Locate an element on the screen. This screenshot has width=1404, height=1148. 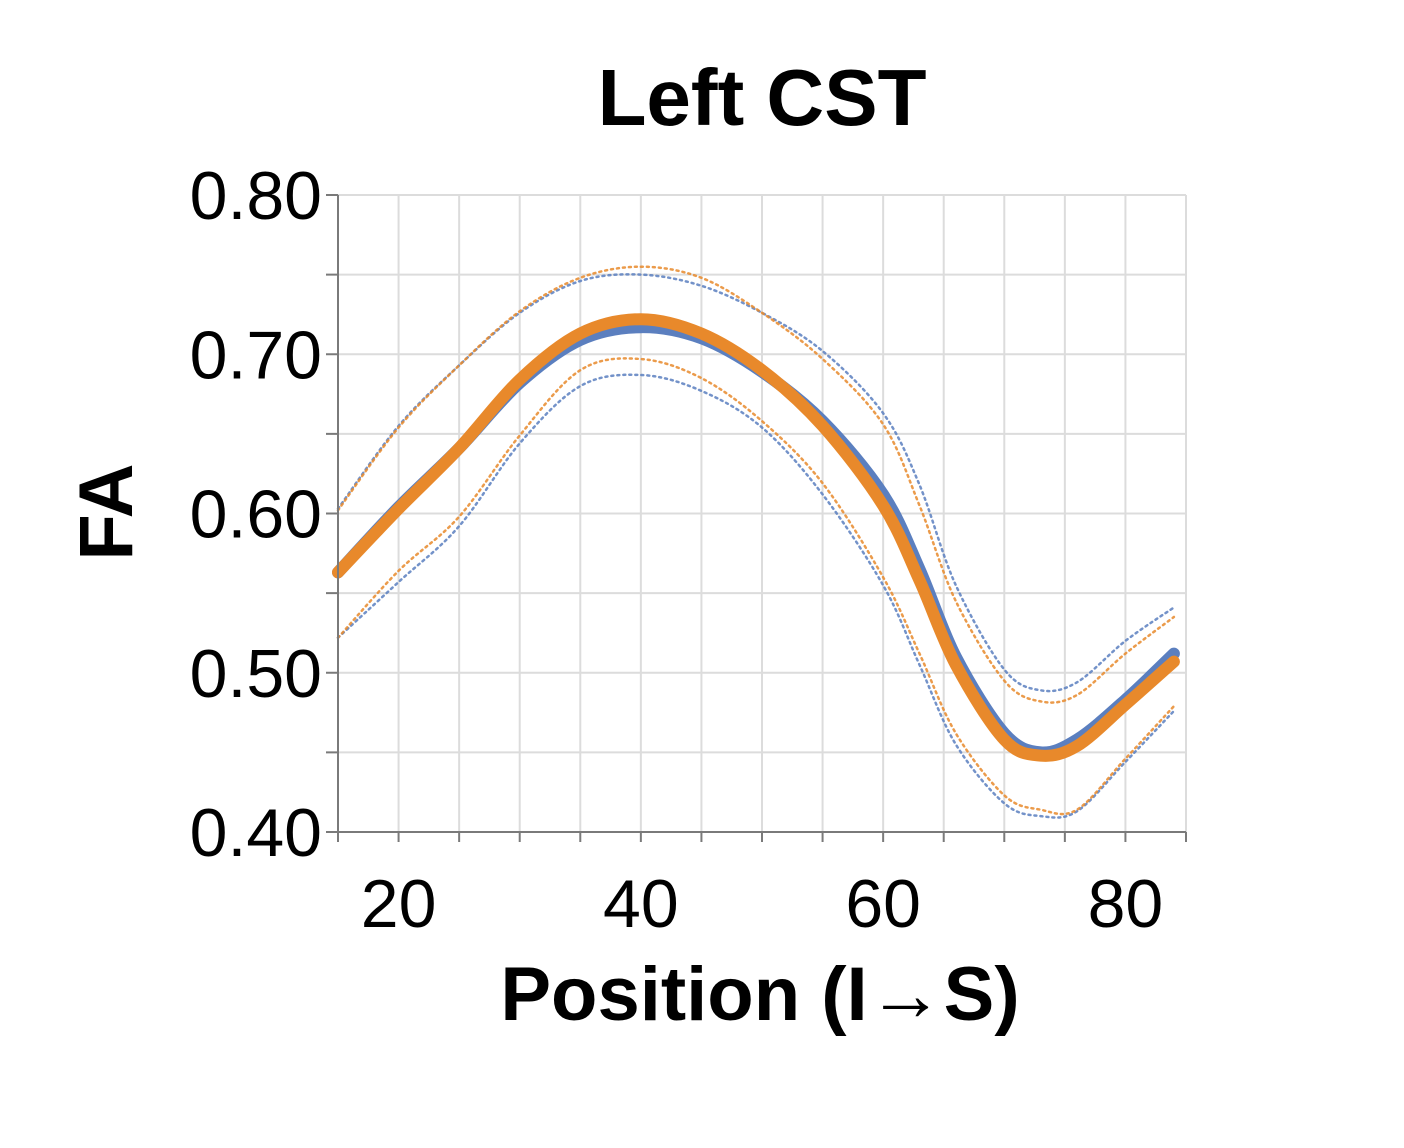
y-axis-label: FA is located at coordinates (106, 511).